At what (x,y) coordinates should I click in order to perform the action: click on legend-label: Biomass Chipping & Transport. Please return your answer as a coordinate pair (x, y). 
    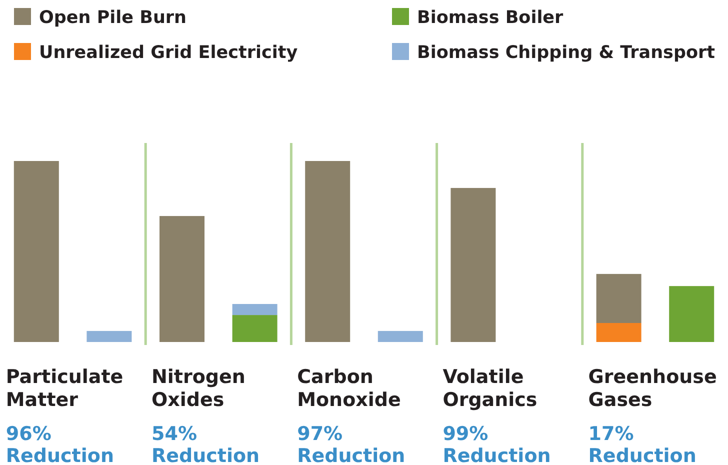
    Looking at the image, I should click on (566, 53).